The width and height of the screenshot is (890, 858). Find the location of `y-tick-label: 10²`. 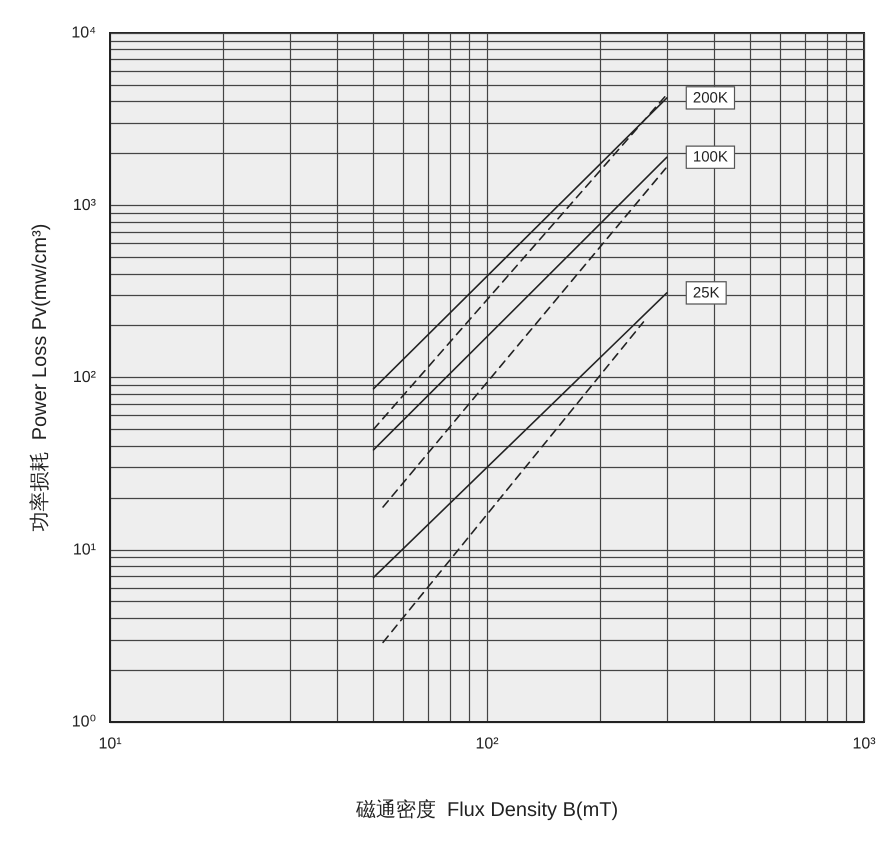

y-tick-label: 10² is located at coordinates (84, 377).